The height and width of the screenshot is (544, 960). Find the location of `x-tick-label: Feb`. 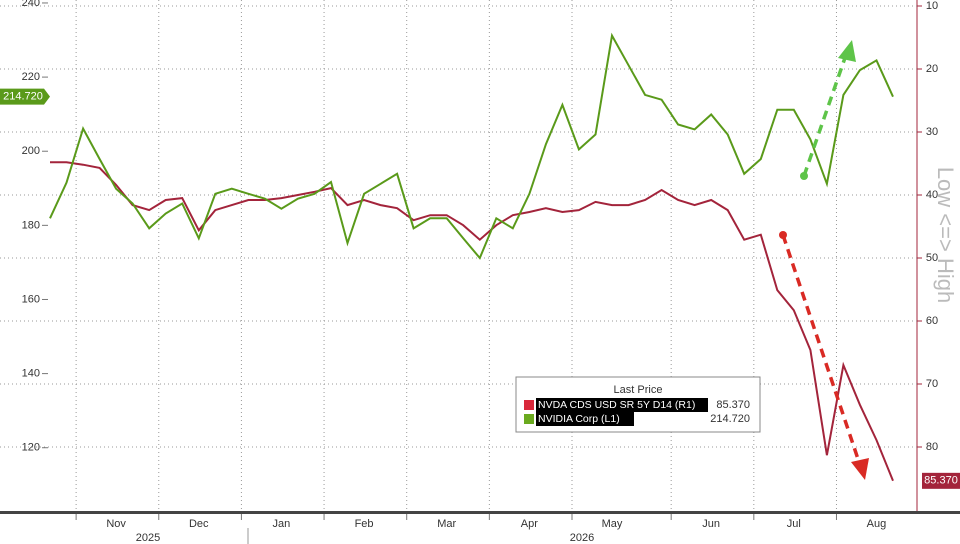

x-tick-label: Feb is located at coordinates (364, 524).